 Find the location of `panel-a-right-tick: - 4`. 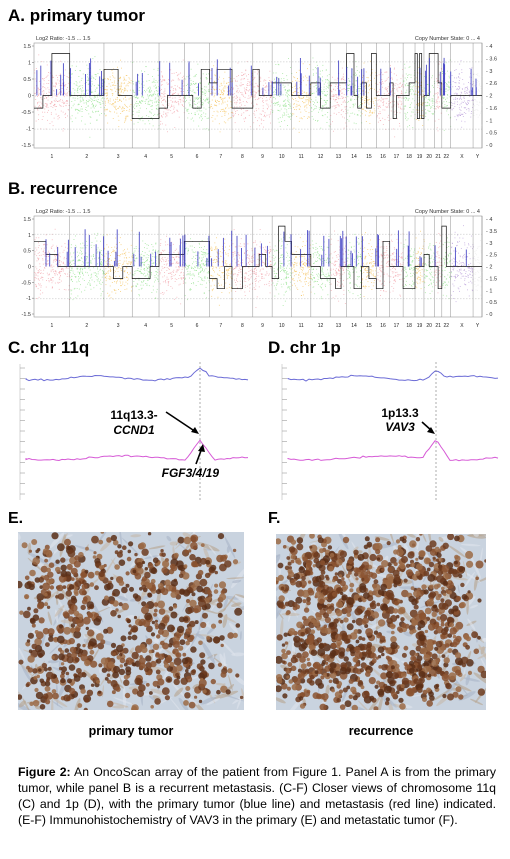

panel-a-right-tick: - 4 is located at coordinates (489, 47).